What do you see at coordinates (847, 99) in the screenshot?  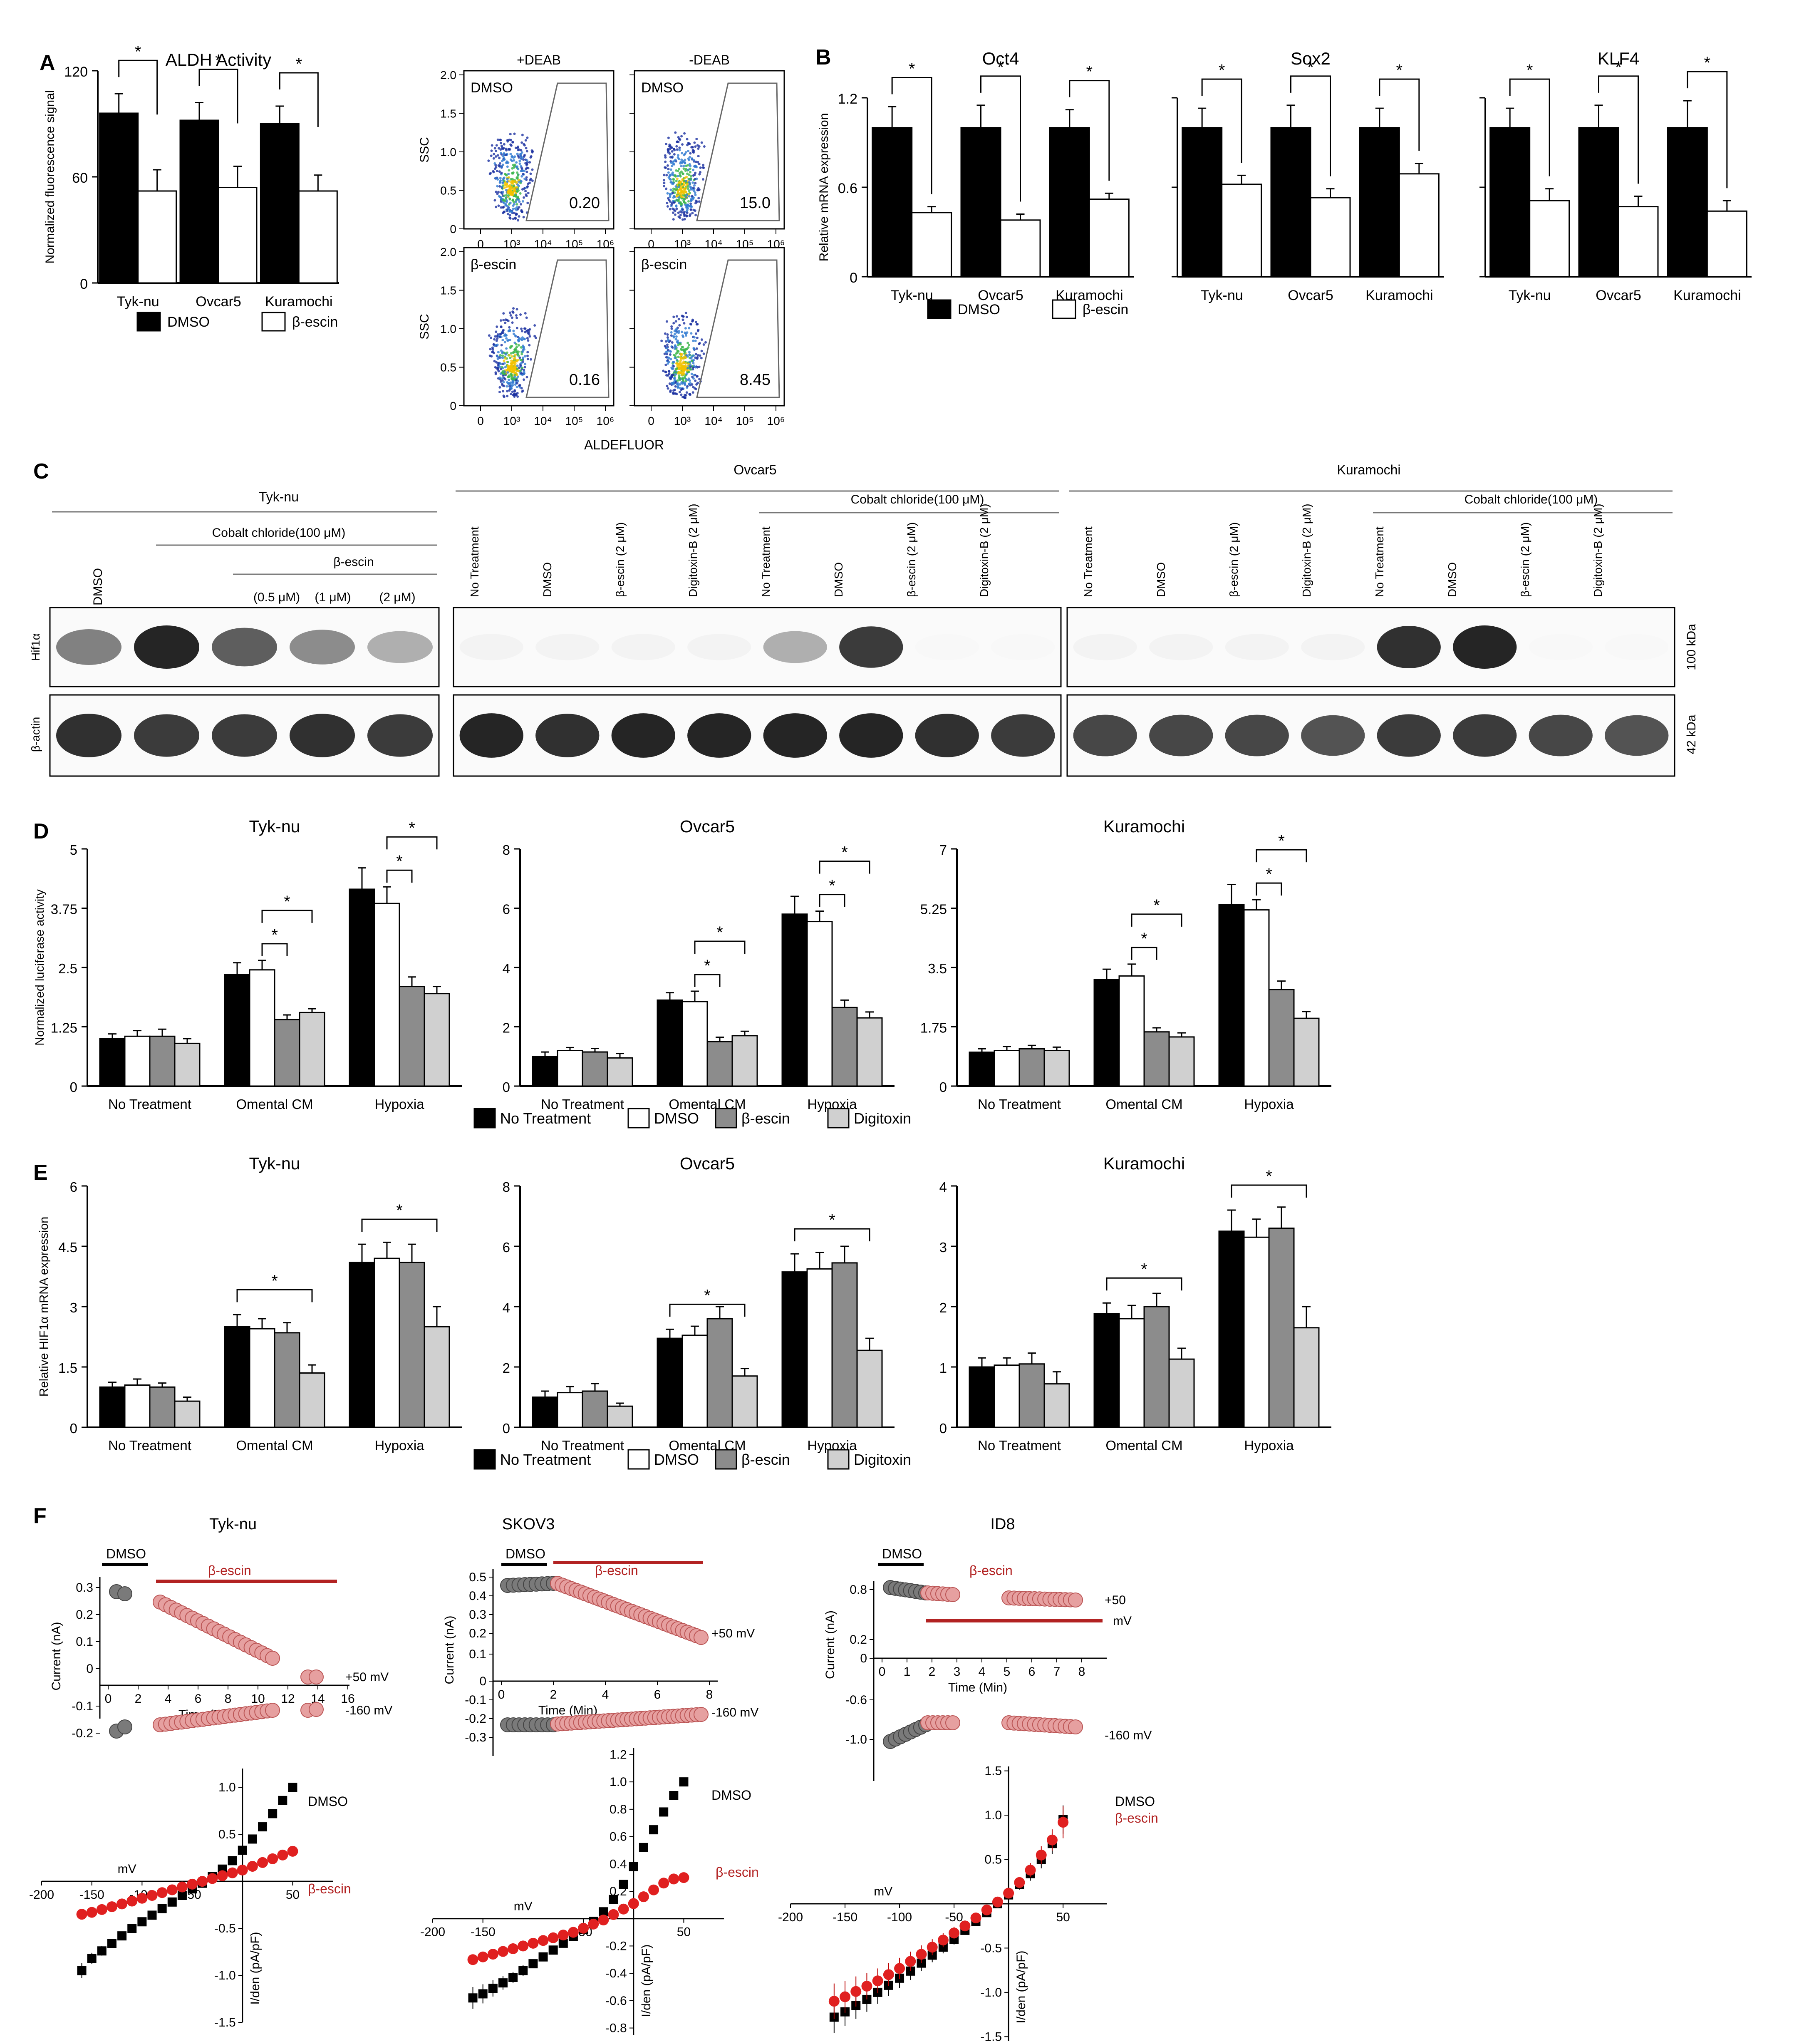 I see `y-tick-label: 1.2` at bounding box center [847, 99].